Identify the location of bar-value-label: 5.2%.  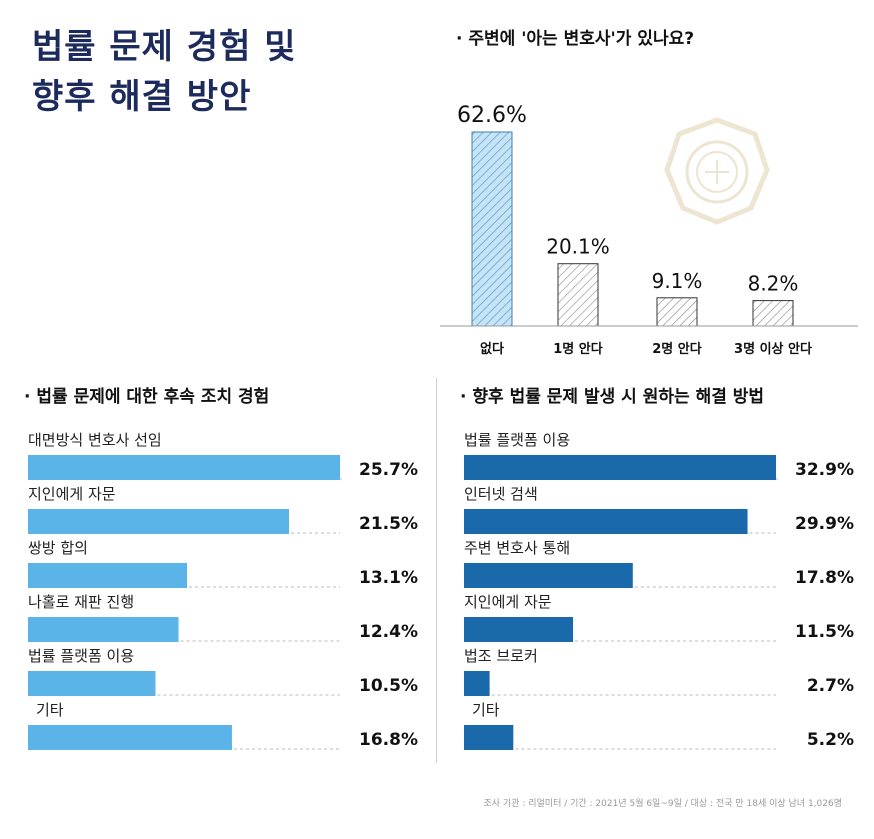
(830, 740).